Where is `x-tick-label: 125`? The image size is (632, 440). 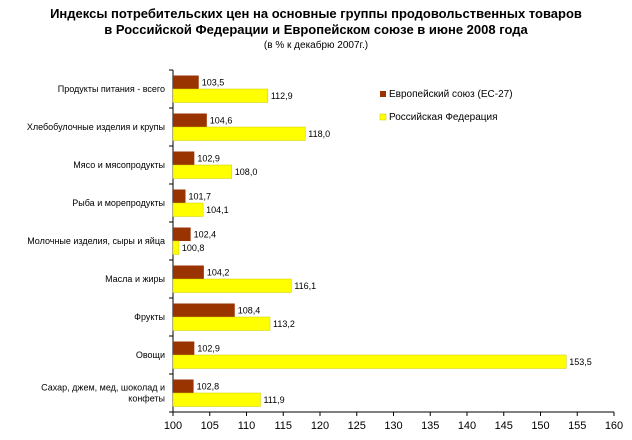
x-tick-label: 125 is located at coordinates (357, 426).